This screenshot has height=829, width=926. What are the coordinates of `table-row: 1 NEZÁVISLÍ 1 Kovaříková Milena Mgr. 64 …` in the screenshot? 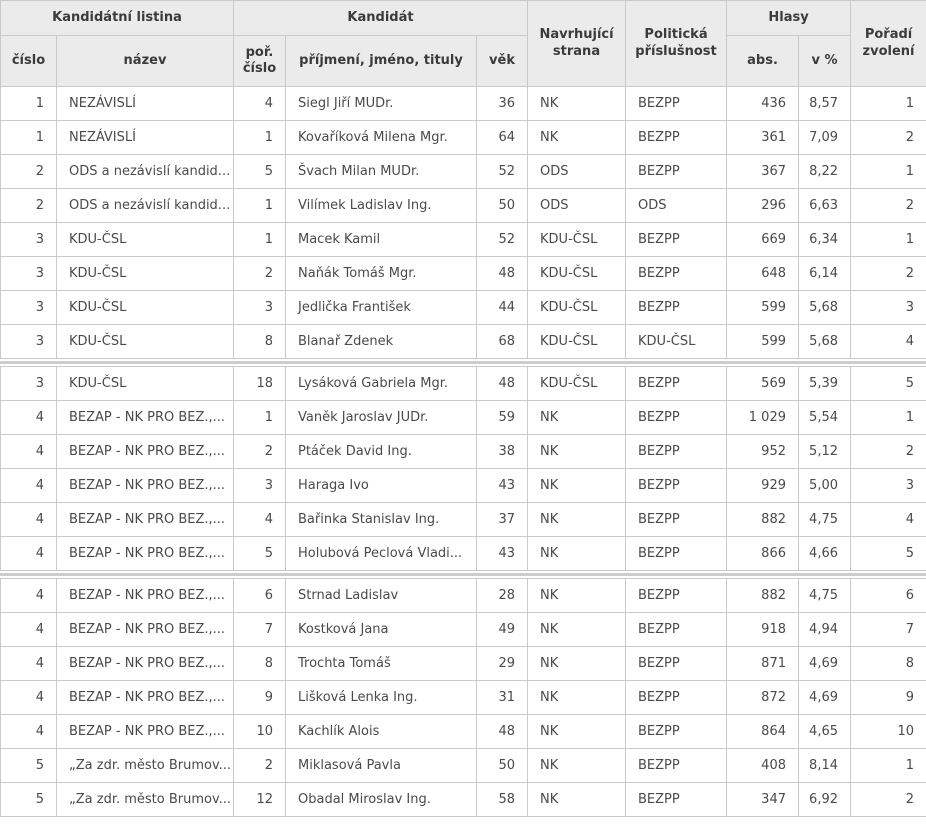 It's located at (463, 137).